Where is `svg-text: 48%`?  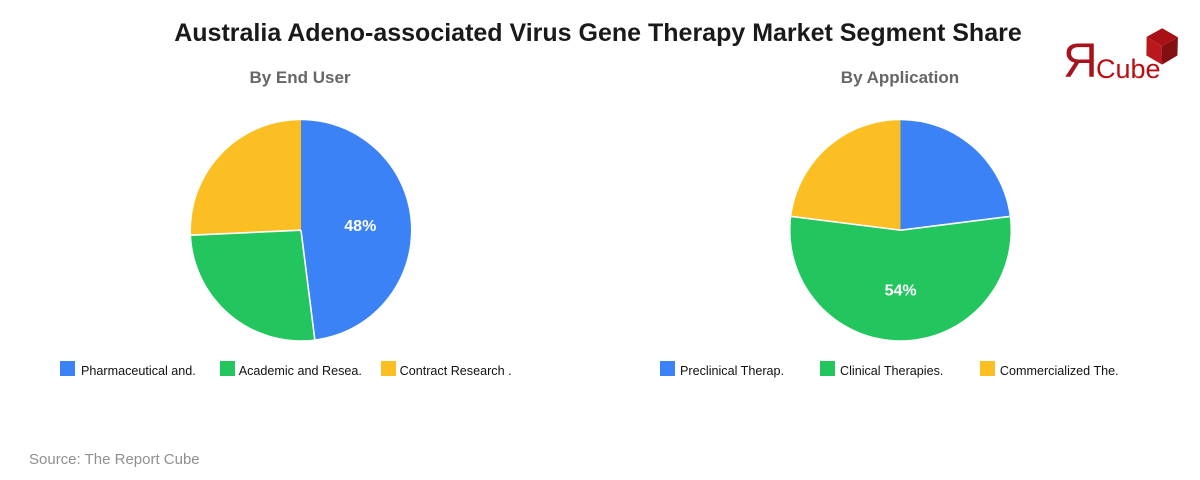 svg-text: 48% is located at coordinates (360, 226).